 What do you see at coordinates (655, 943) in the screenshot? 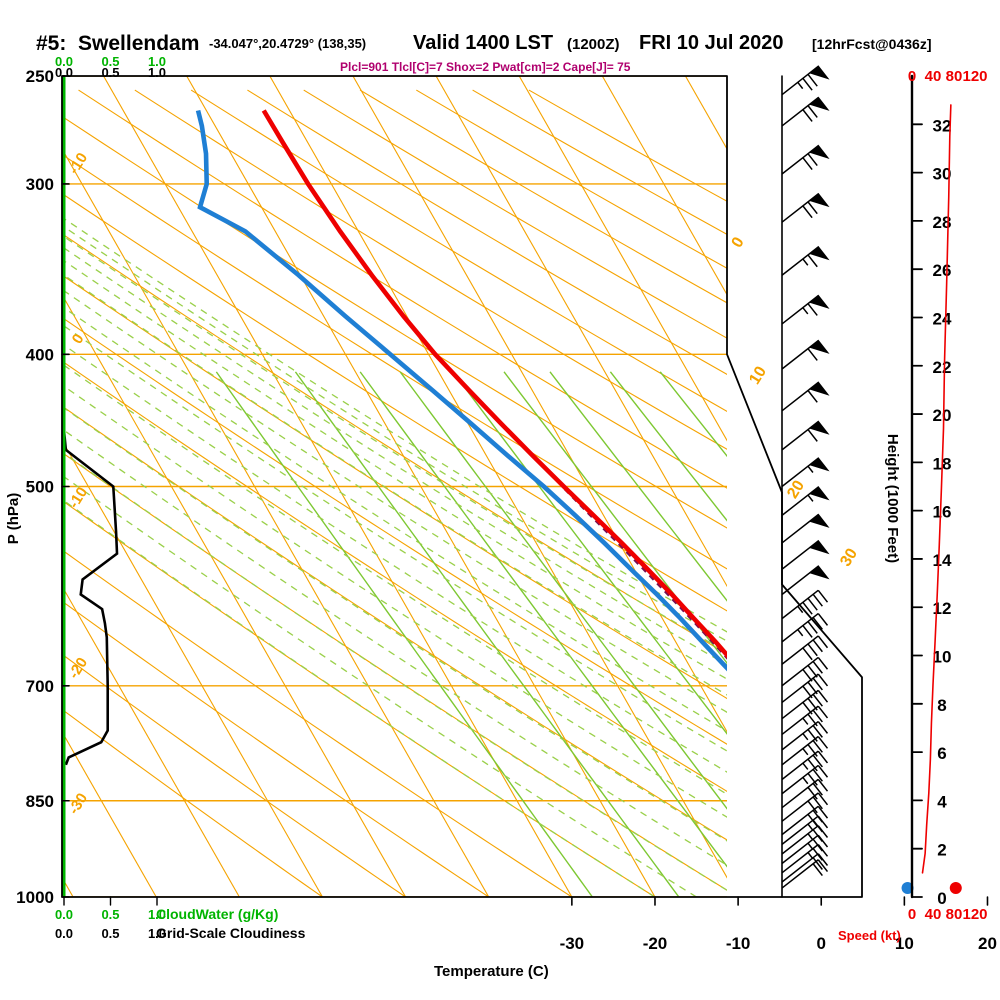
I see `temperature-tick-label--20: -20` at bounding box center [655, 943].